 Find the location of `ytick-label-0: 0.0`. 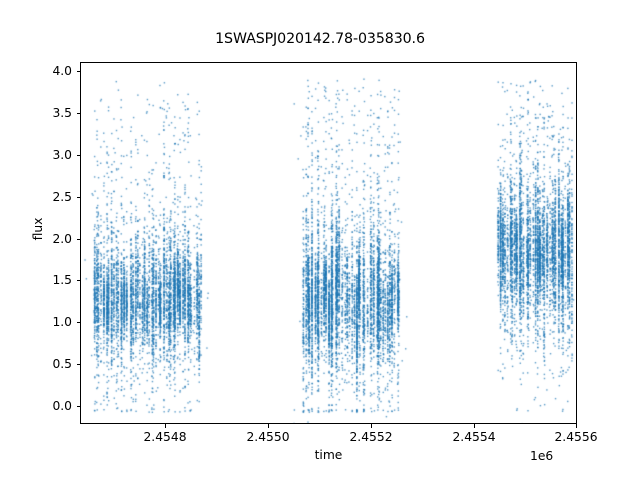

ytick-label-0: 0.0 is located at coordinates (62, 406).